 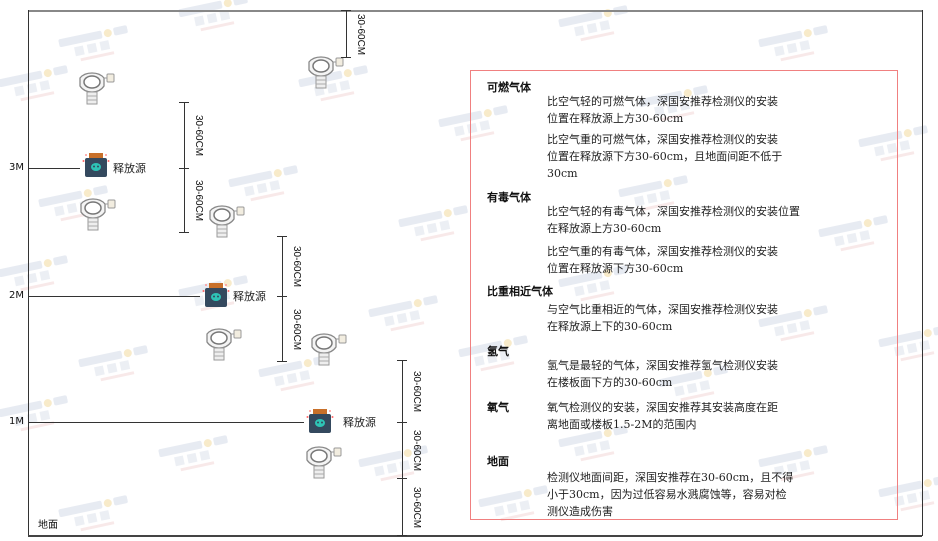 I want to click on section-heading: 地面, so click(x=498, y=461).